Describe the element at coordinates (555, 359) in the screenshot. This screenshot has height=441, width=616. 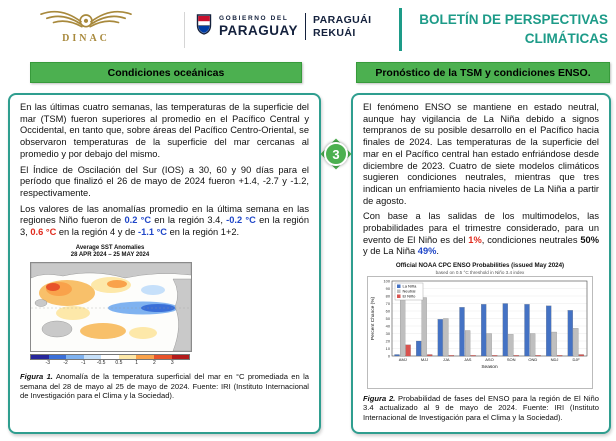
I see `svg-text: NDJ` at that location.